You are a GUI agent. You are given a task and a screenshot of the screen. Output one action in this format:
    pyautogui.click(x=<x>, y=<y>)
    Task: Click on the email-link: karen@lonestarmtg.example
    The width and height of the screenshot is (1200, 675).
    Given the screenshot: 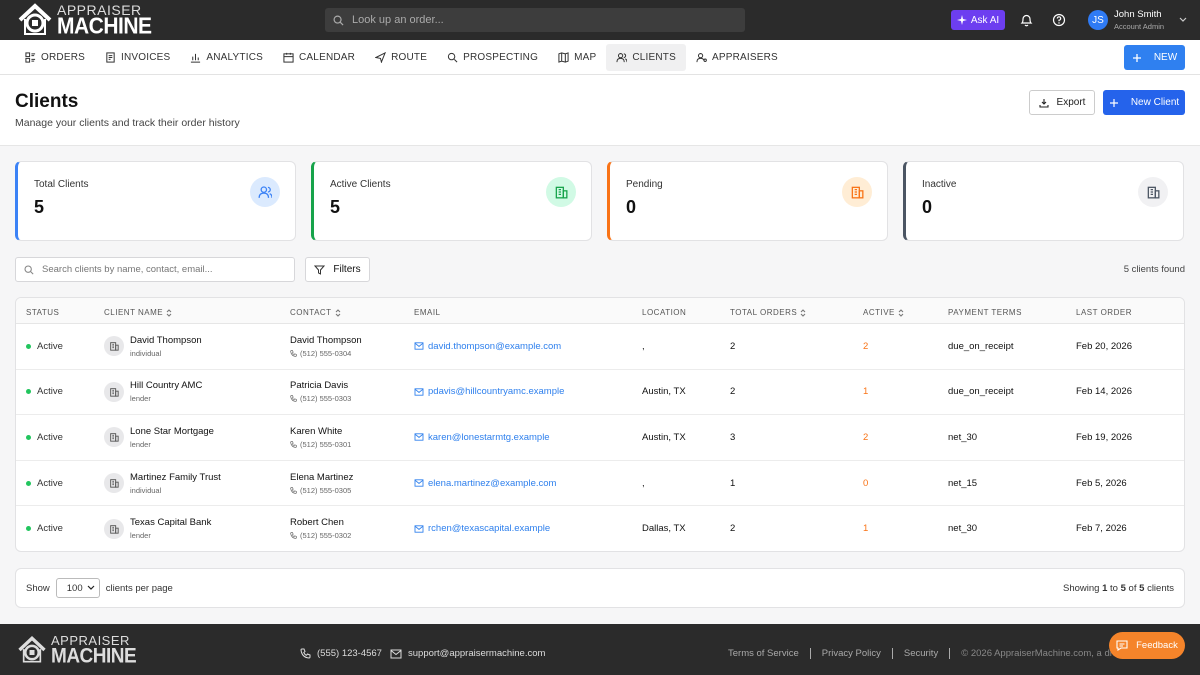 What is the action you would take?
    pyautogui.click(x=489, y=437)
    